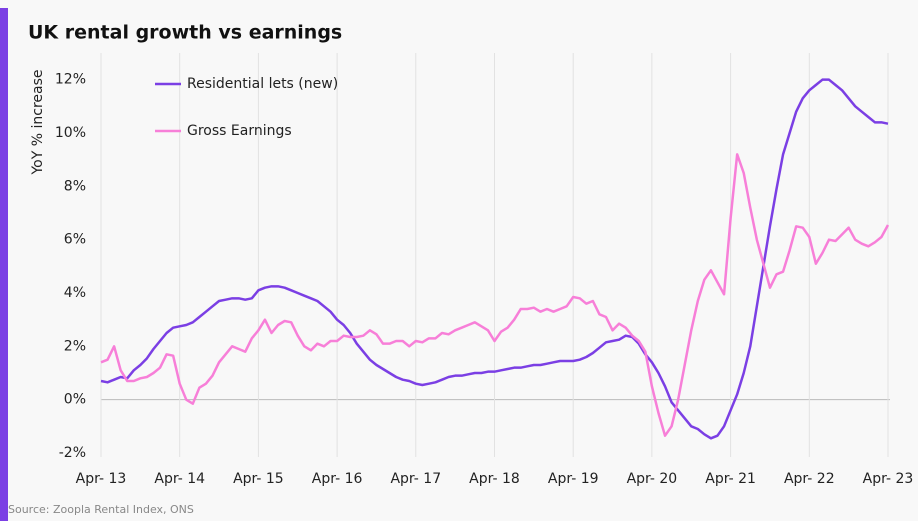  Describe the element at coordinates (75, 240) in the screenshot. I see `y-tick-label: 6%` at that location.